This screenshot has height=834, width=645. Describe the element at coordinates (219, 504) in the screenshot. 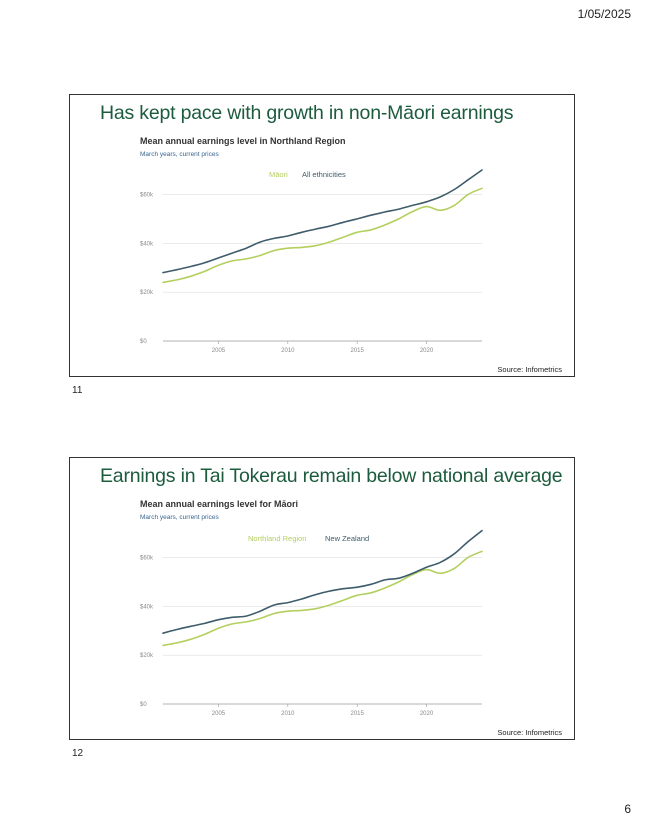

I see `chart-title: Mean annual earnings level for Māori` at that location.